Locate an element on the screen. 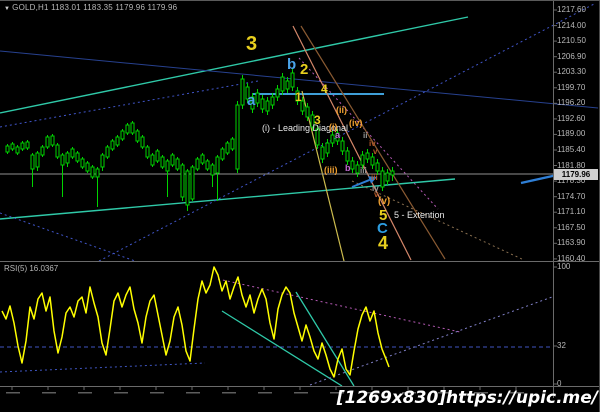 The image size is (600, 412). wave-b-top: b is located at coordinates (292, 64).